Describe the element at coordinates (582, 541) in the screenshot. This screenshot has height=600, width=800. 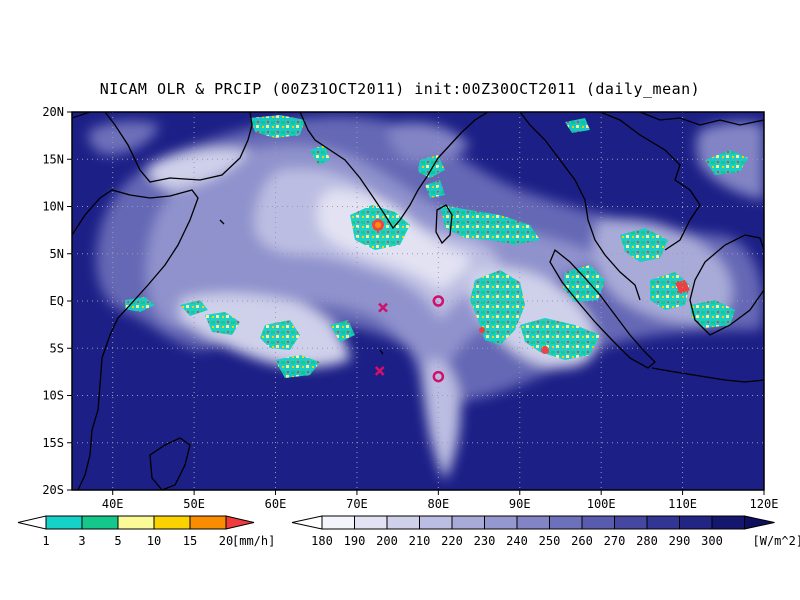
I see `colorbar-label: 260` at that location.